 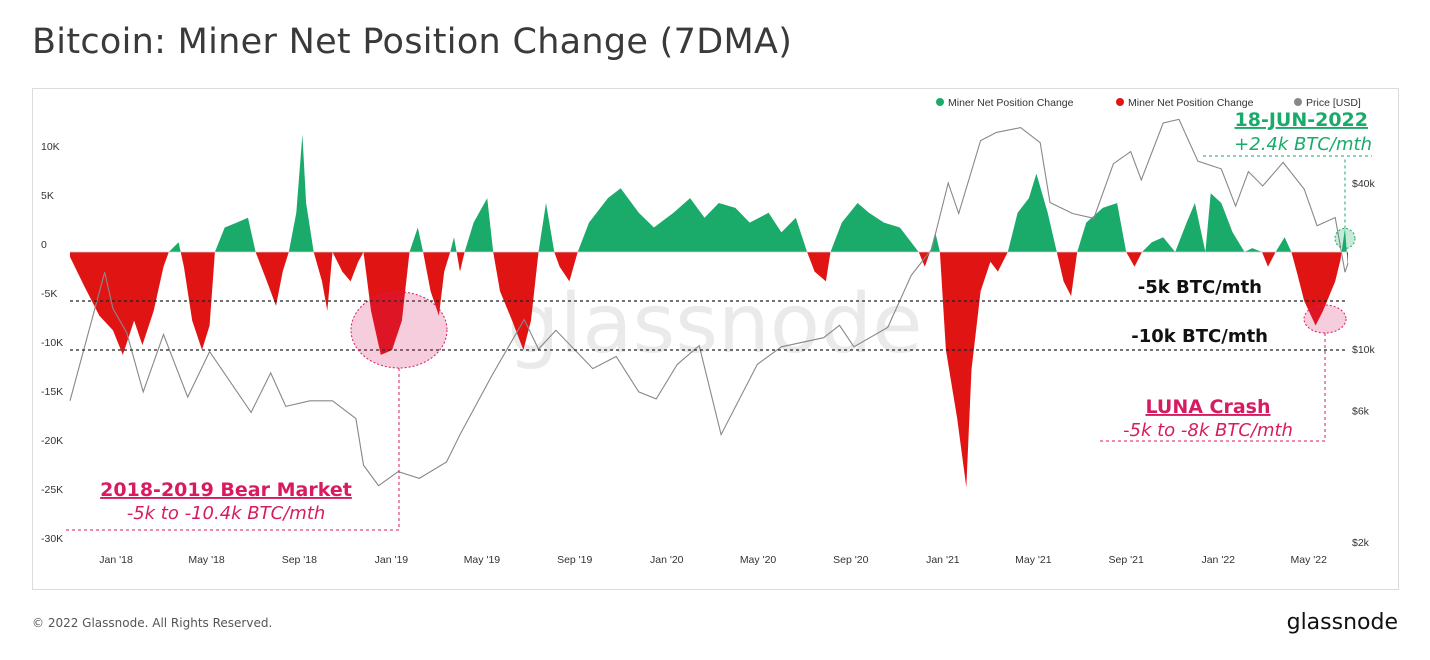 I want to click on x-tick-label: Jan '22, so click(x=1218, y=560).